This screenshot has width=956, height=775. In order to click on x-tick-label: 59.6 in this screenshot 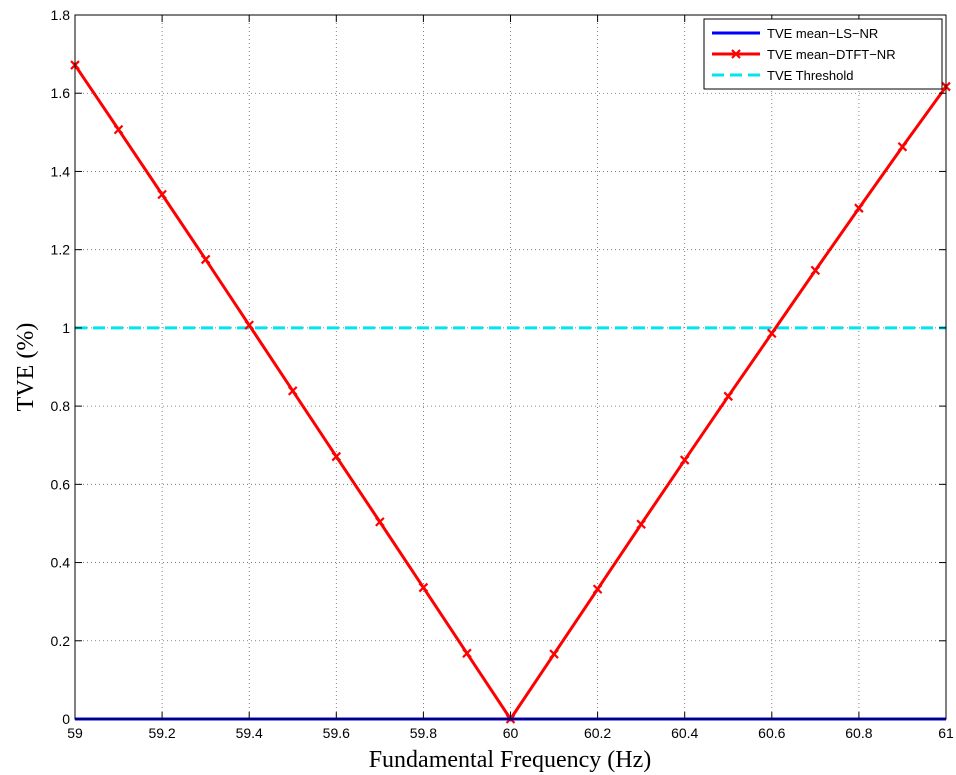, I will do `click(336, 733)`.